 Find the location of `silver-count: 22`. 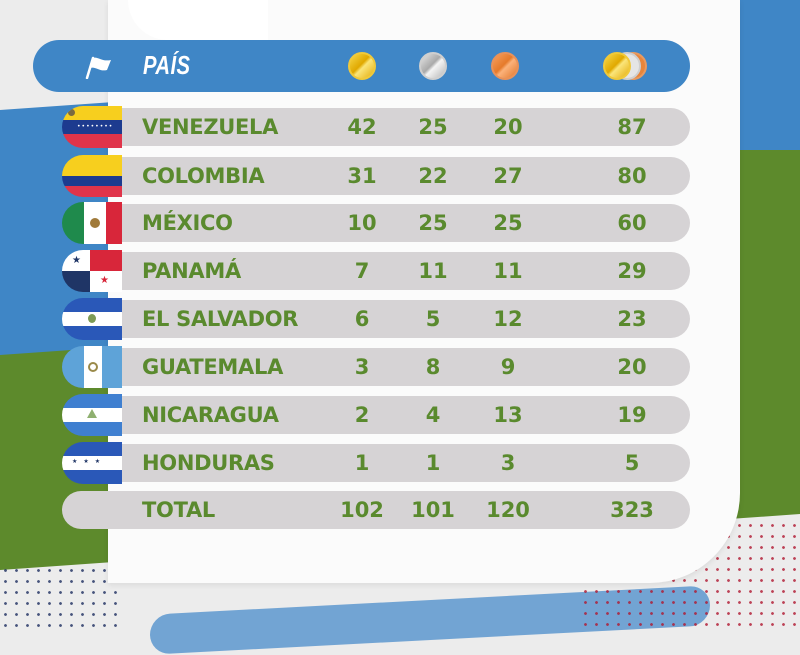

silver-count: 22 is located at coordinates (433, 176).